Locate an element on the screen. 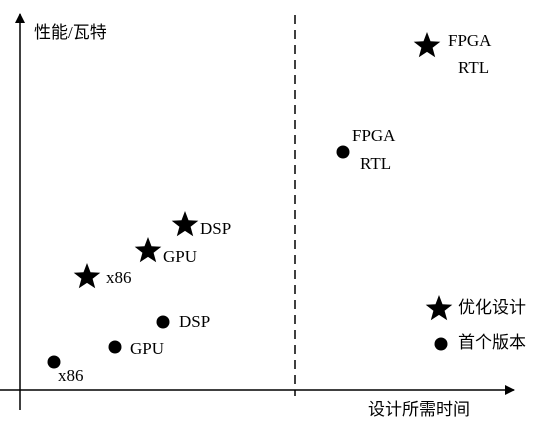 This screenshot has height=422, width=554. x-axis-label: 设计所需时间 is located at coordinates (419, 409).